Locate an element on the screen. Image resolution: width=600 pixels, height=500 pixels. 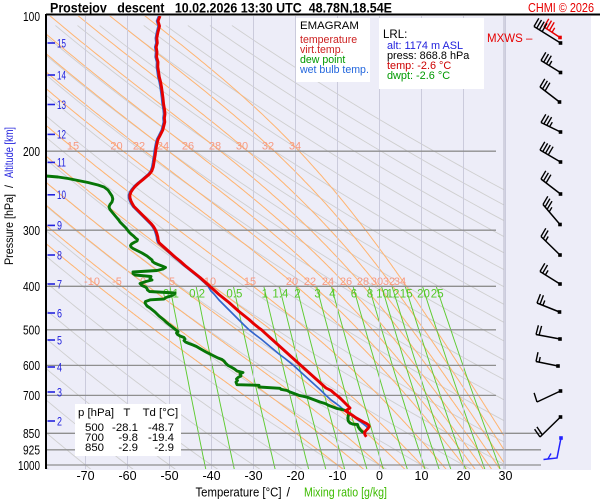
svg-text: 600 is located at coordinates (31, 366).